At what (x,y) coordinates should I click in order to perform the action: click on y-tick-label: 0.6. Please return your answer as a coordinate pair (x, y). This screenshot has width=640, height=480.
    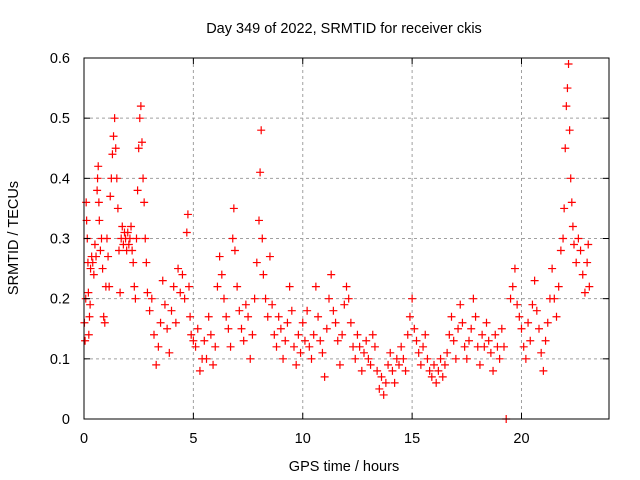
    Looking at the image, I should click on (60, 59).